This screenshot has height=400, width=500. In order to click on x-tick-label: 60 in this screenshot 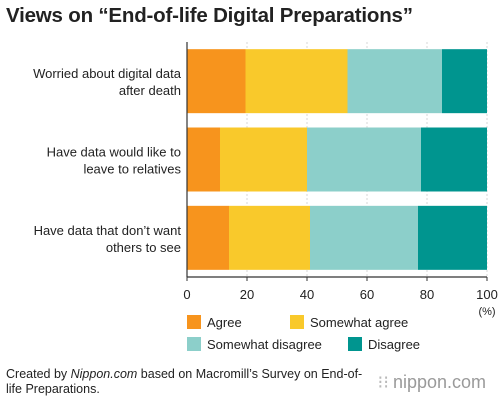, I will do `click(367, 294)`.